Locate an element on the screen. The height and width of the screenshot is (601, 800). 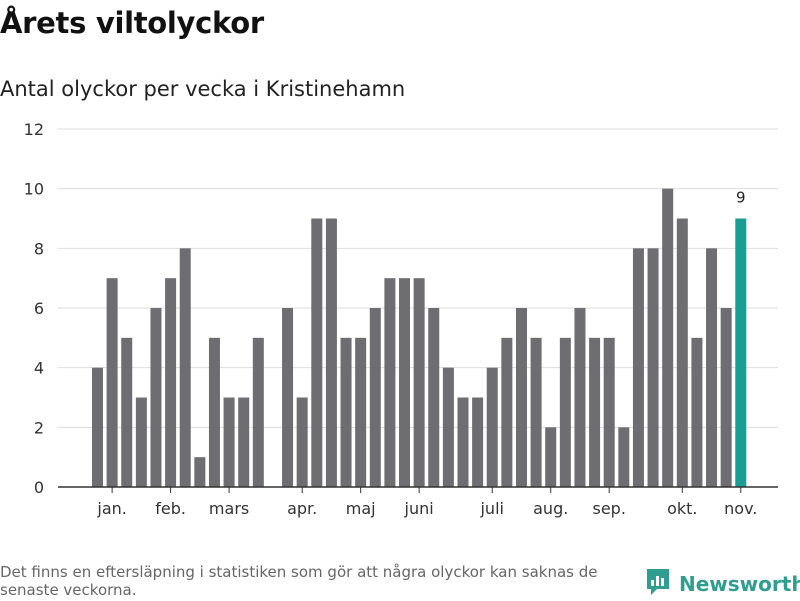
y-tick-label: 10 is located at coordinates (34, 189).